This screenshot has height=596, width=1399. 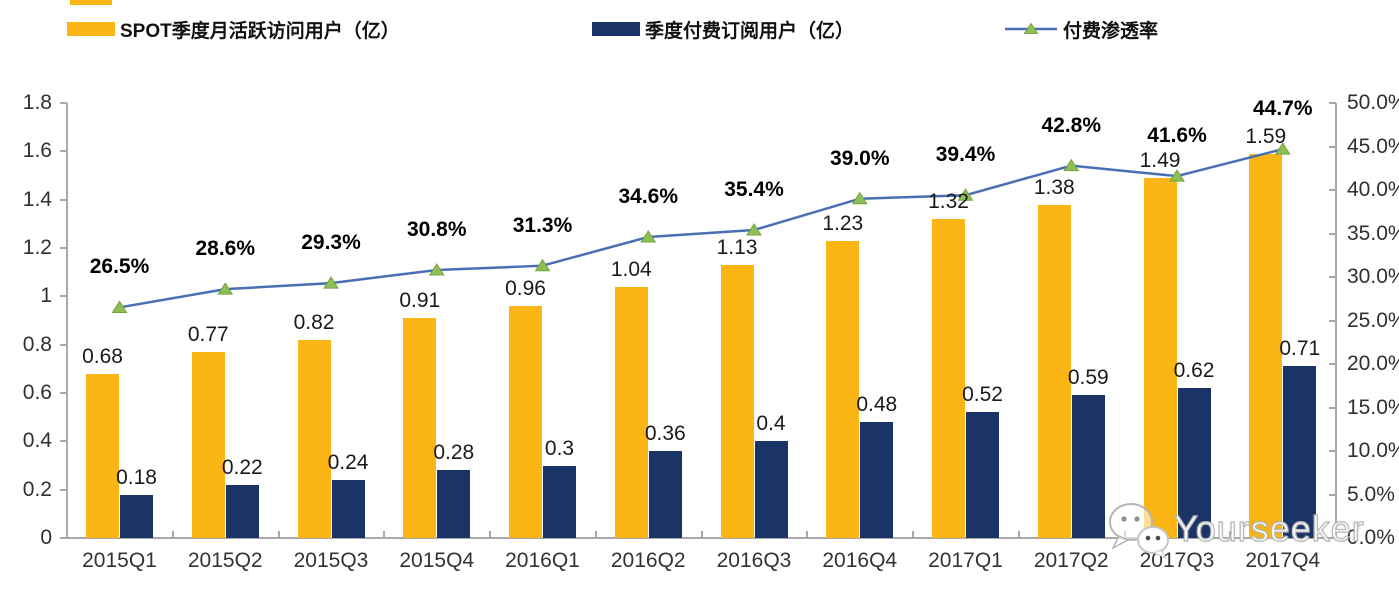 I want to click on x-axis-category-label: 2016Q1, so click(x=542, y=560).